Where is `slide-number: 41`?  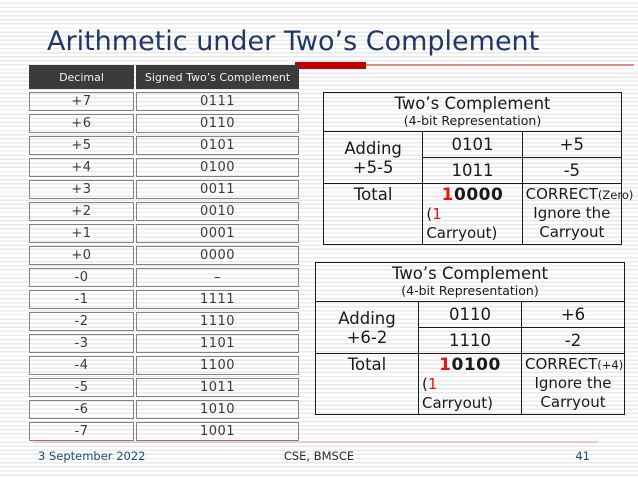 slide-number: 41 is located at coordinates (582, 456).